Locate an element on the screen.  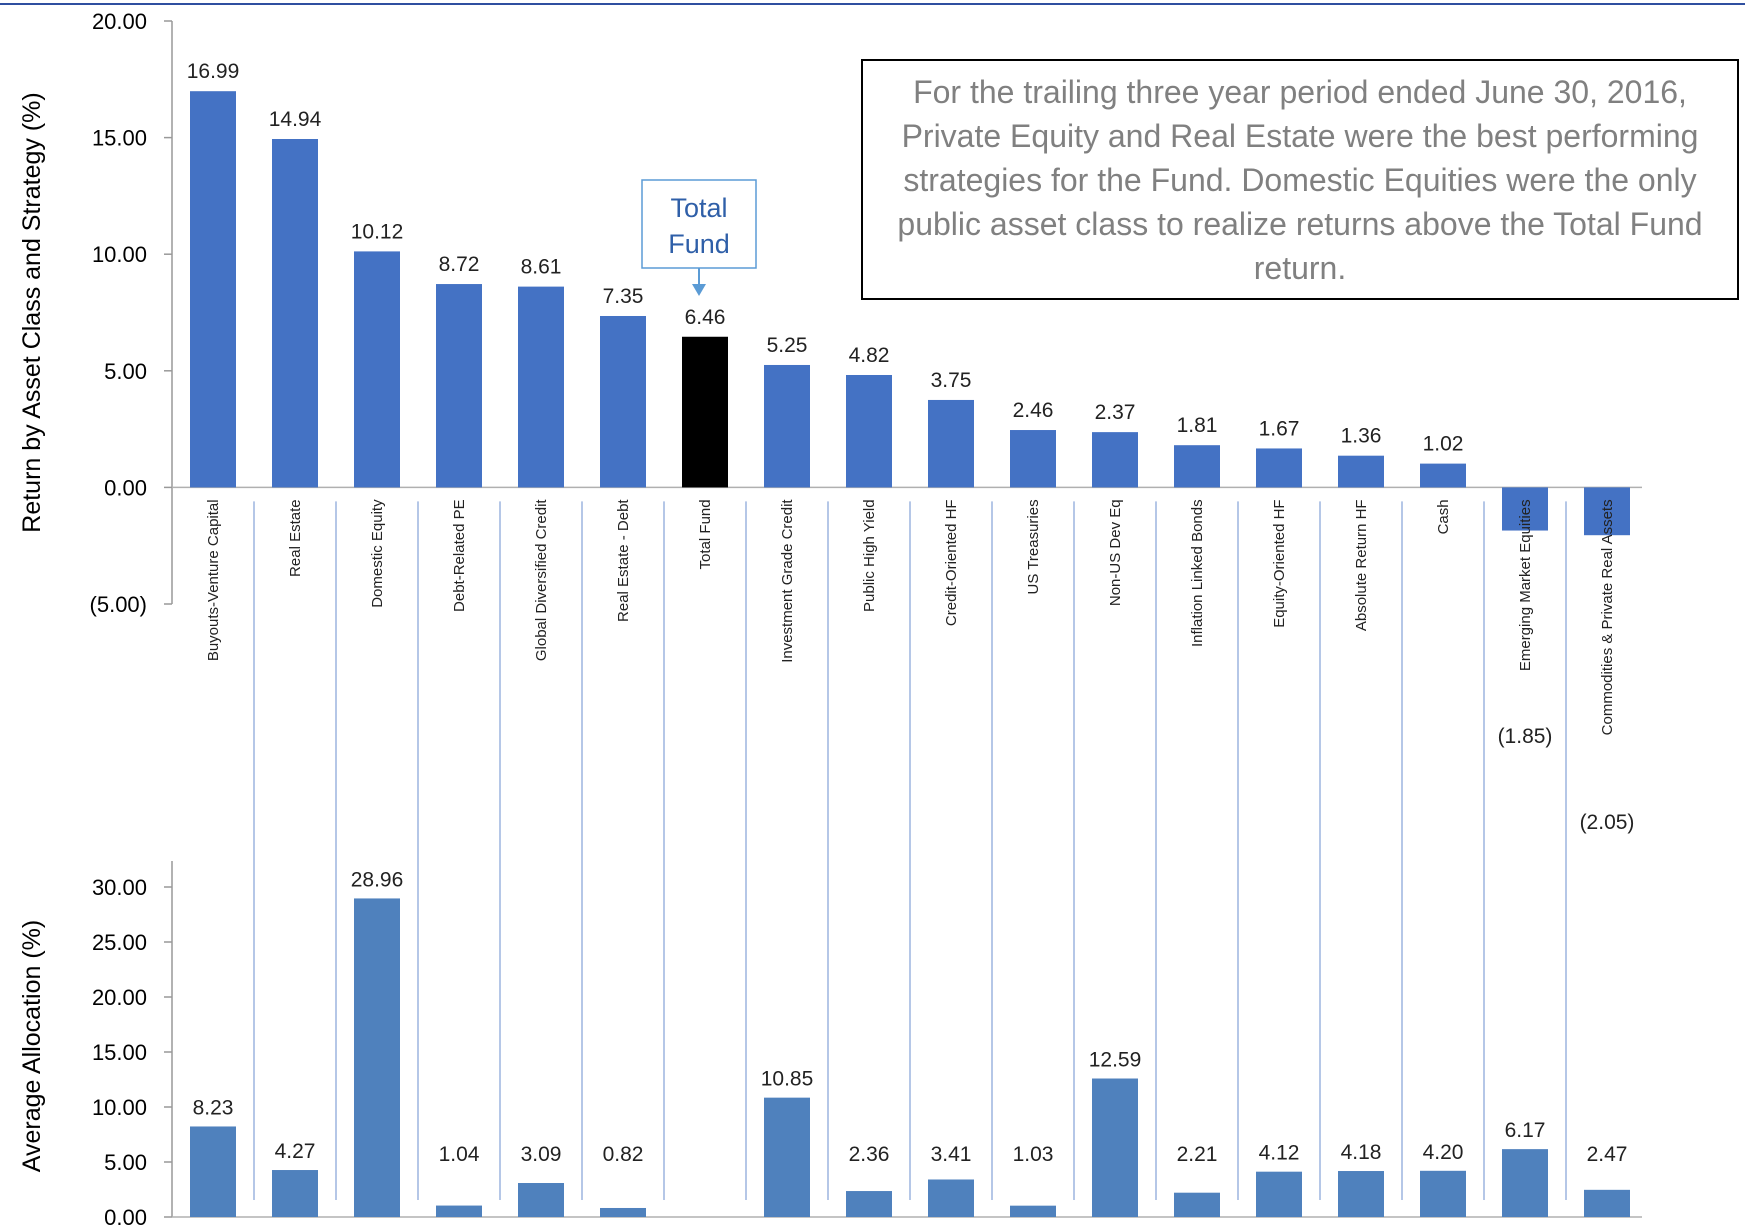
return-value-label: 10.12 is located at coordinates (377, 231).